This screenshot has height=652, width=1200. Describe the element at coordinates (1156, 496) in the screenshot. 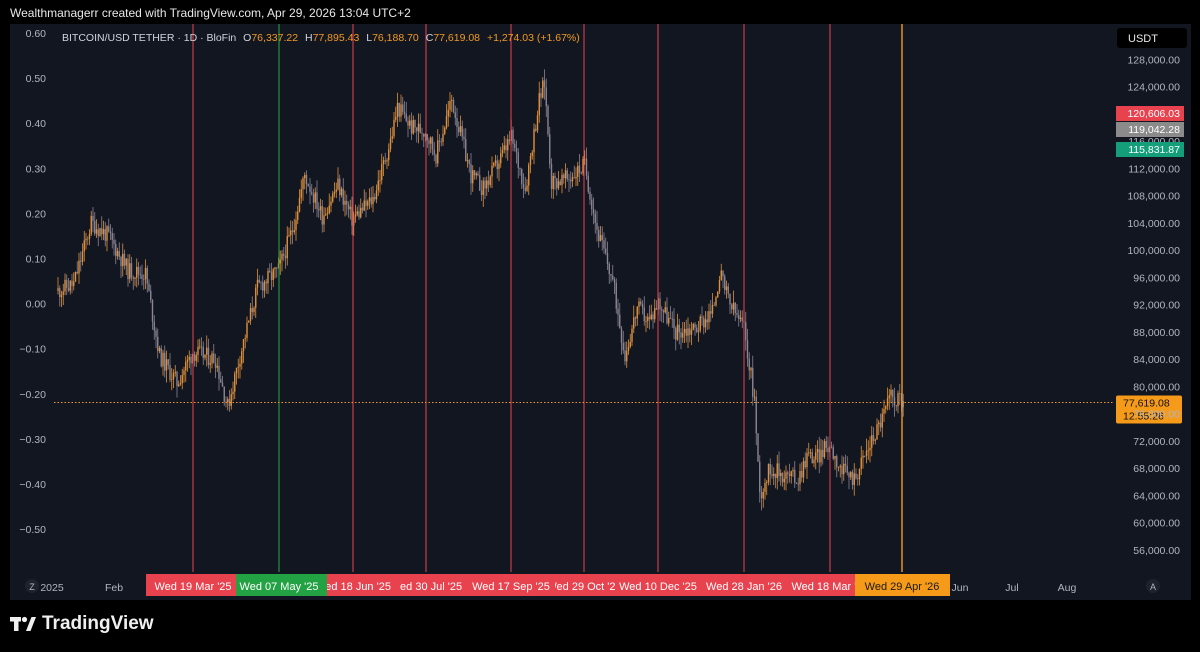

I see `price-axis-tick: 64,000.00` at that location.